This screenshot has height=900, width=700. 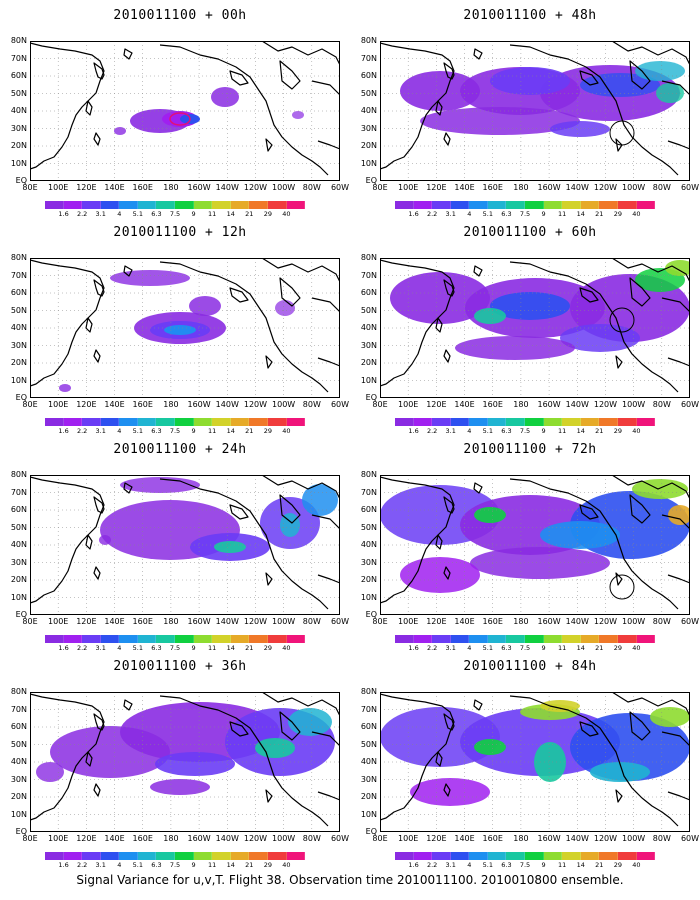 What do you see at coordinates (549, 404) in the screenshot?
I see `lon-tick-label: 160W` at bounding box center [549, 404].